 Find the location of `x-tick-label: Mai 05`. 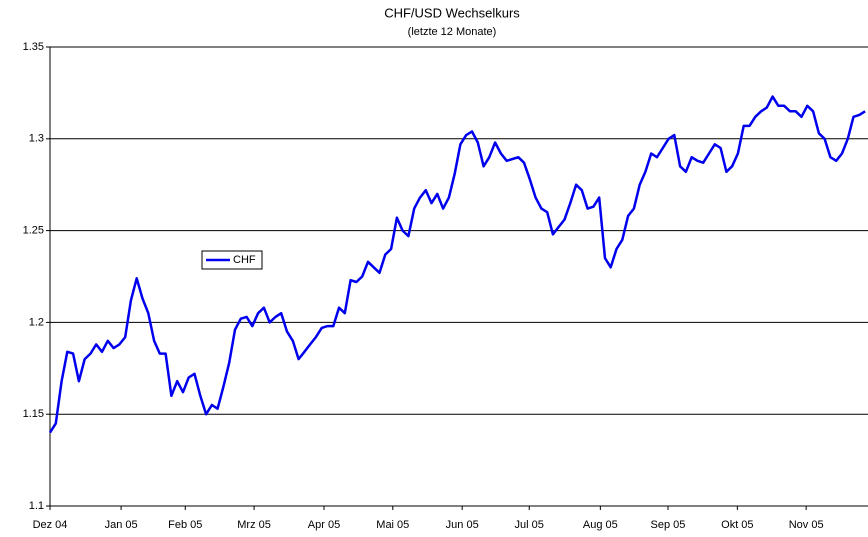

x-tick-label: Mai 05 is located at coordinates (392, 525).